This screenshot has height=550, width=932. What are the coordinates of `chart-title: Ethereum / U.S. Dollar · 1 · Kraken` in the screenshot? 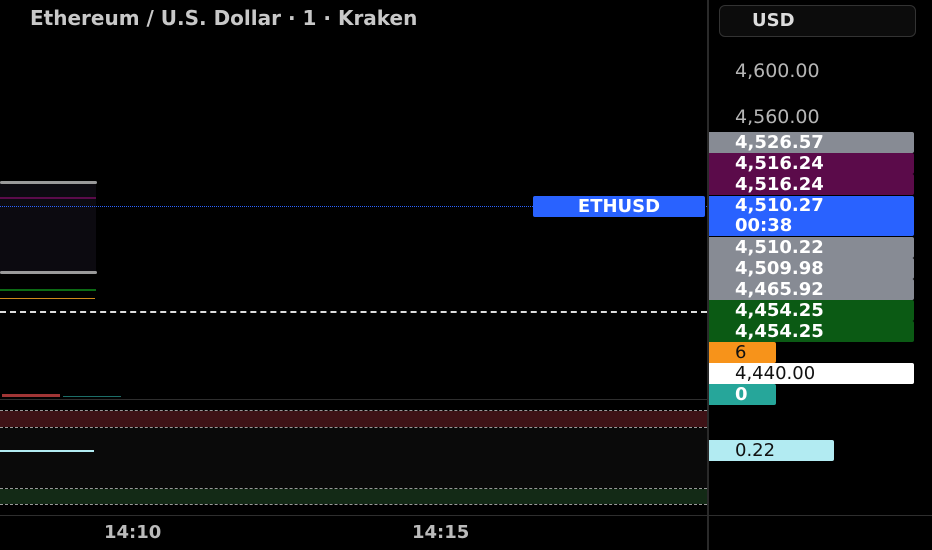 It's located at (224, 18).